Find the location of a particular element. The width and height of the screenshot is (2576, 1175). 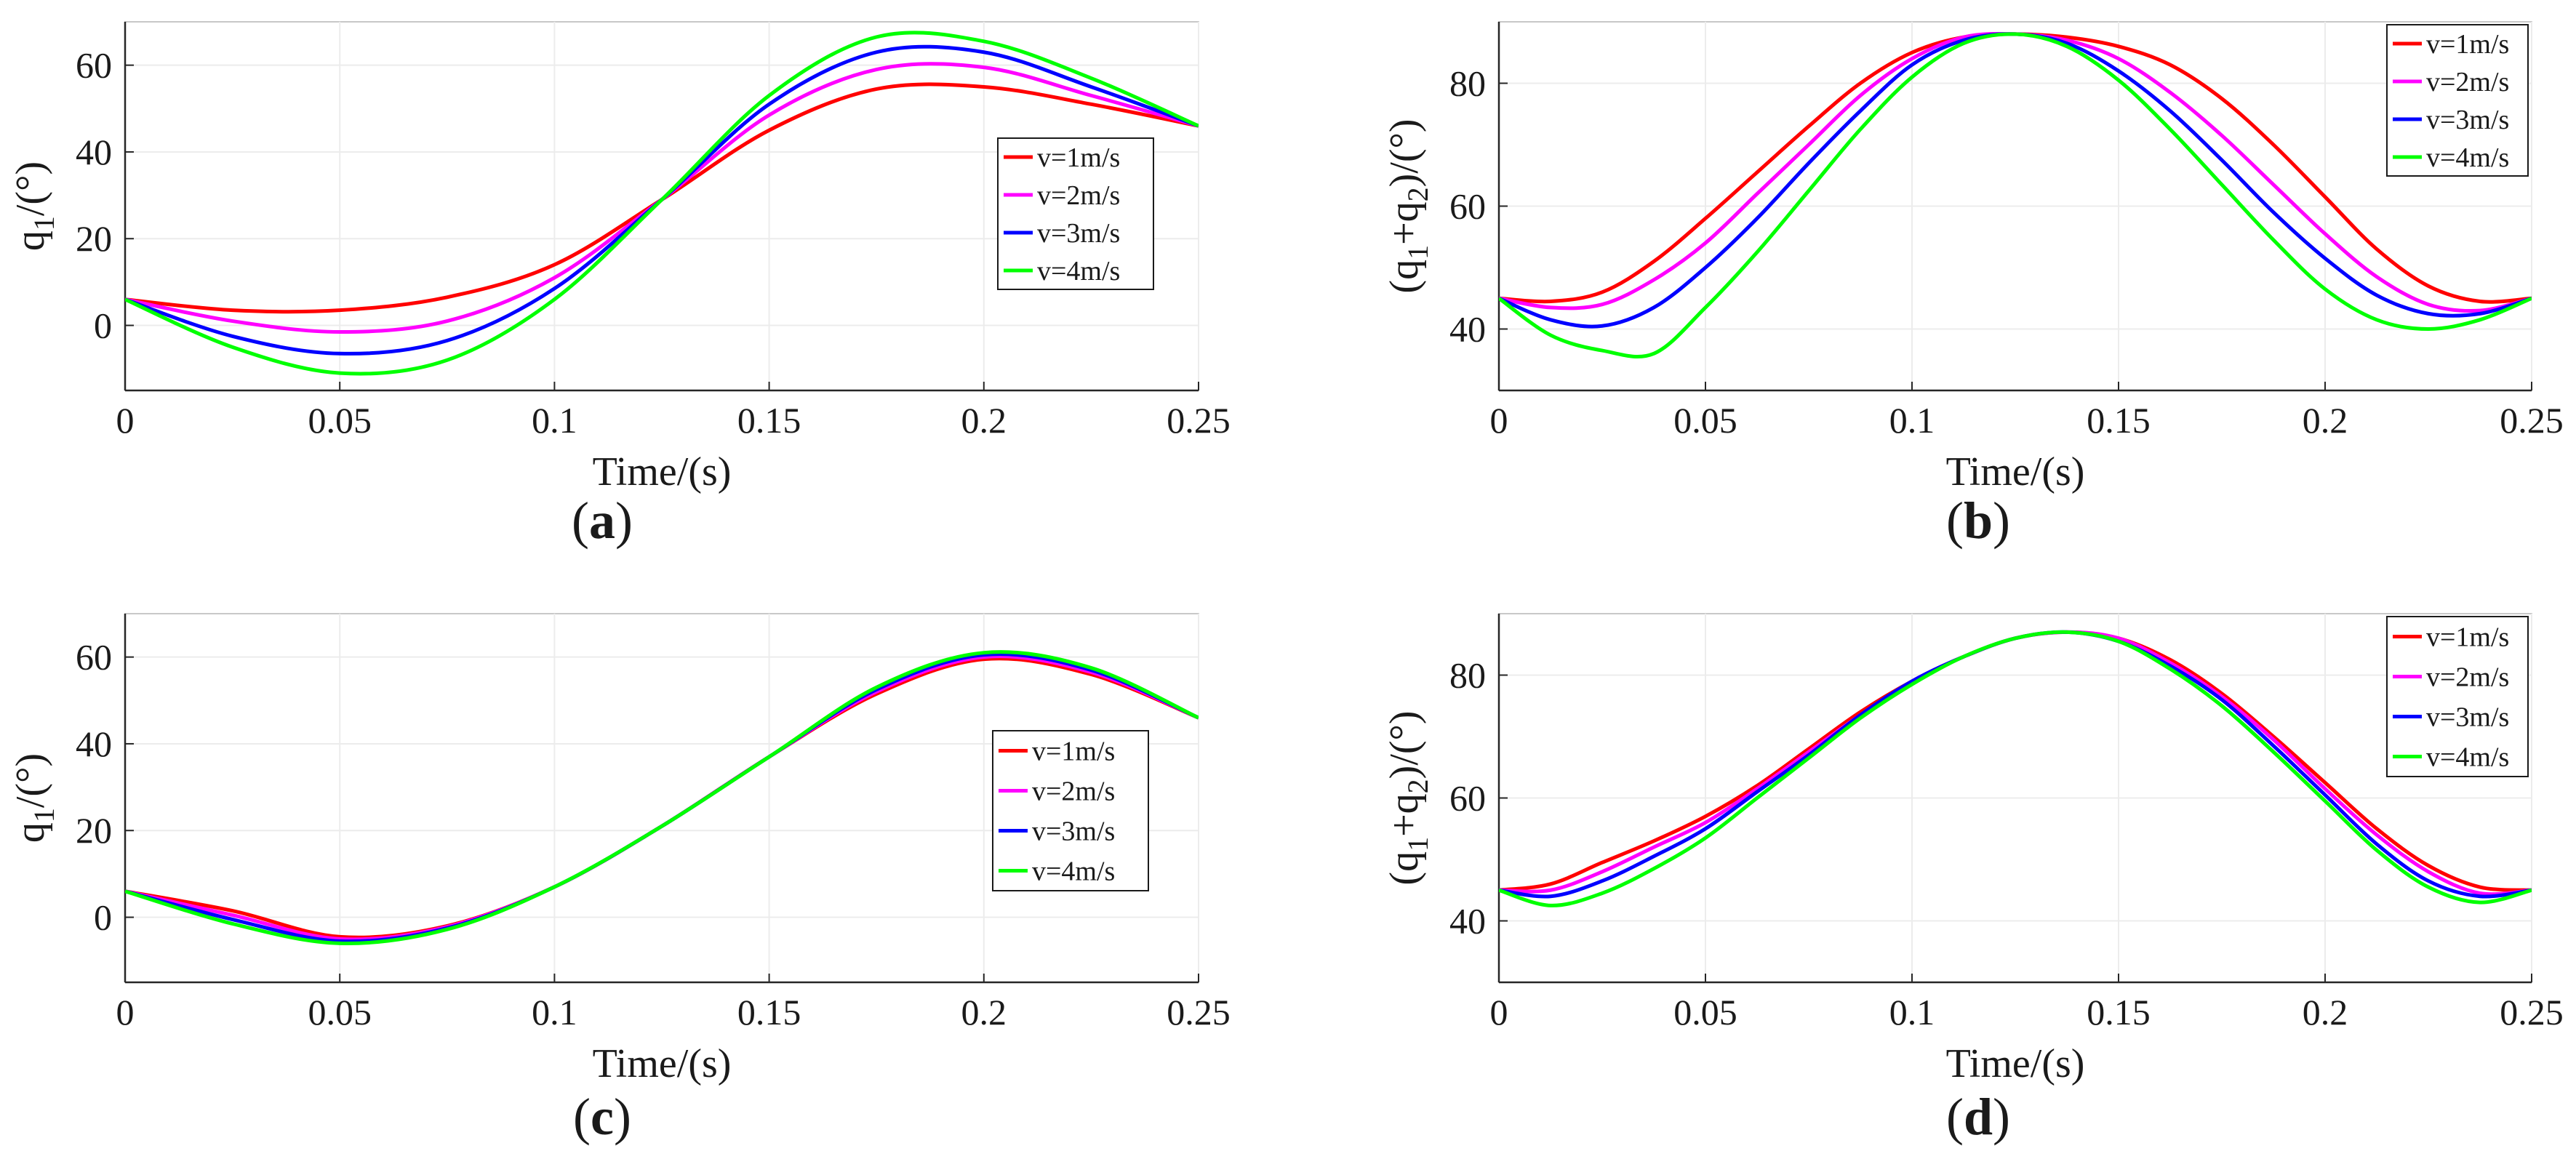

panel-label-d: (d) is located at coordinates (1978, 1117).